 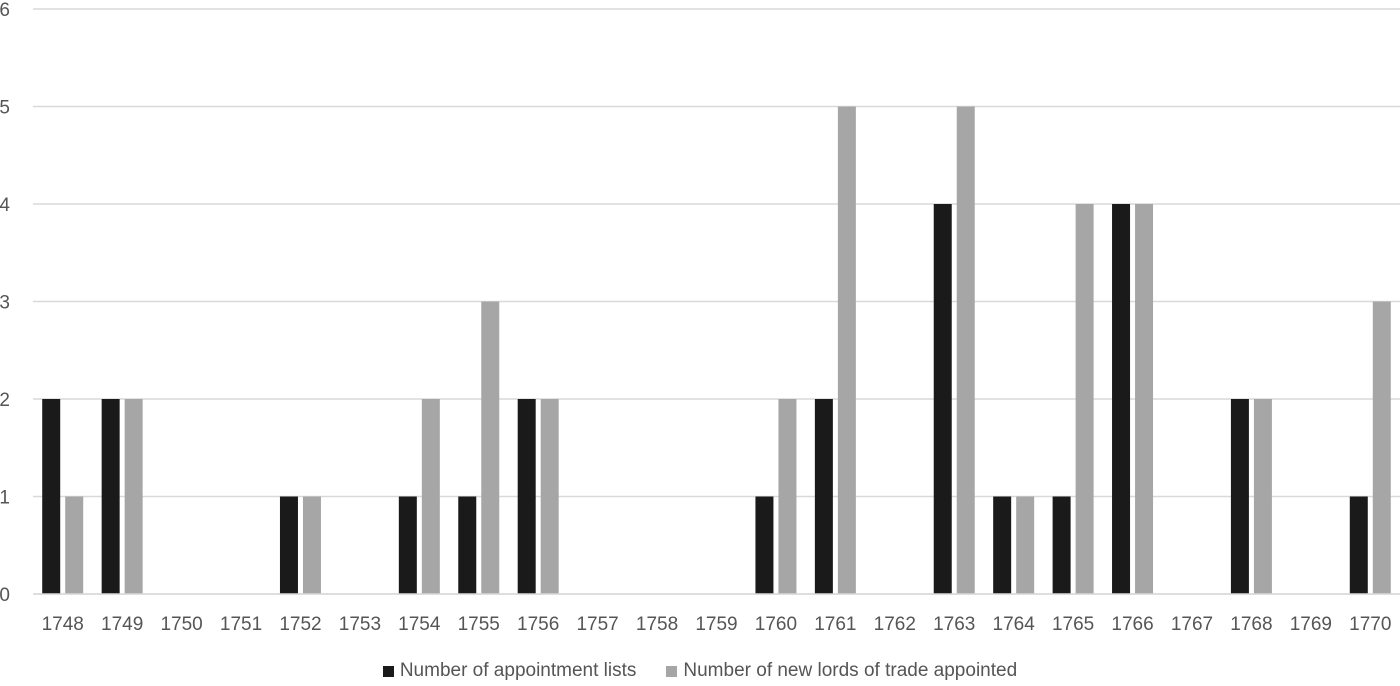 What do you see at coordinates (1311, 624) in the screenshot?
I see `x-tick-label: 1769` at bounding box center [1311, 624].